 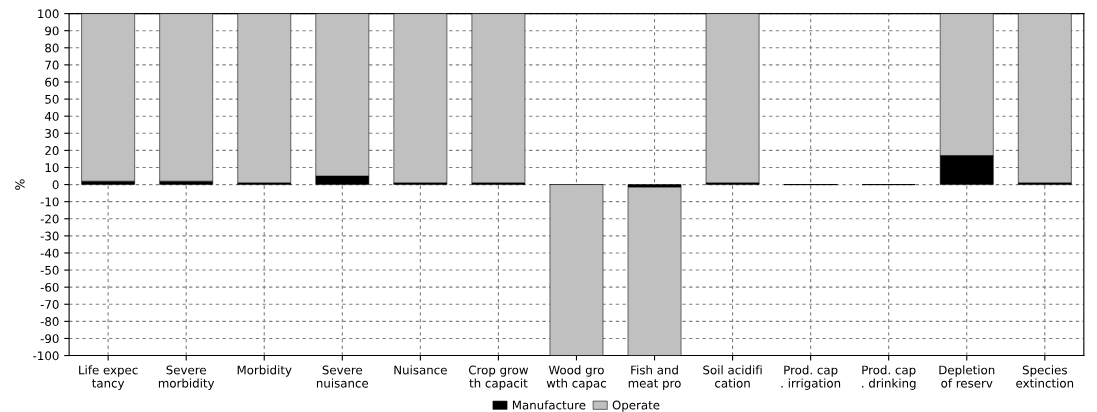 I want to click on y-tick-label: -100, so click(x=46, y=356).